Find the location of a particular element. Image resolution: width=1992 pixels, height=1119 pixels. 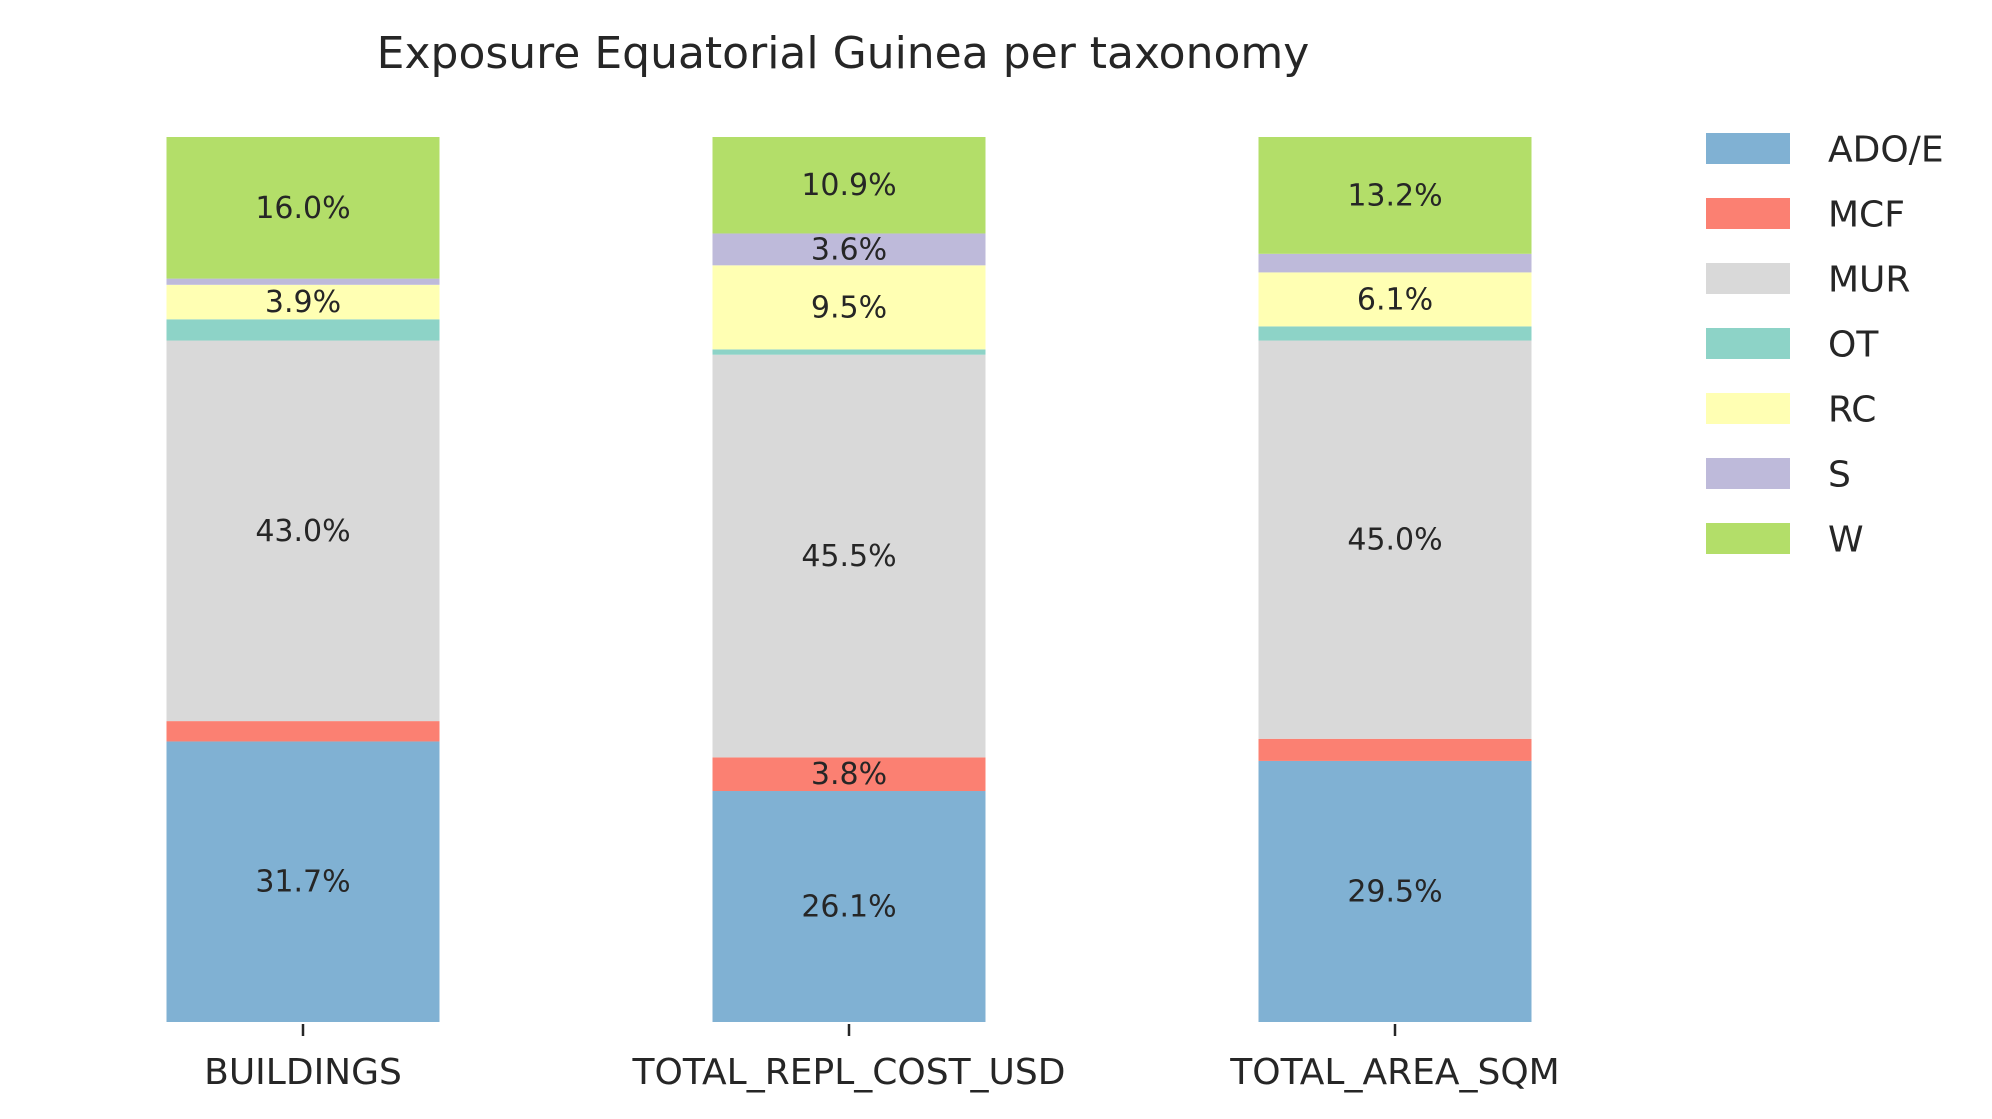

legend-item-ot: OT is located at coordinates (1792, 345).